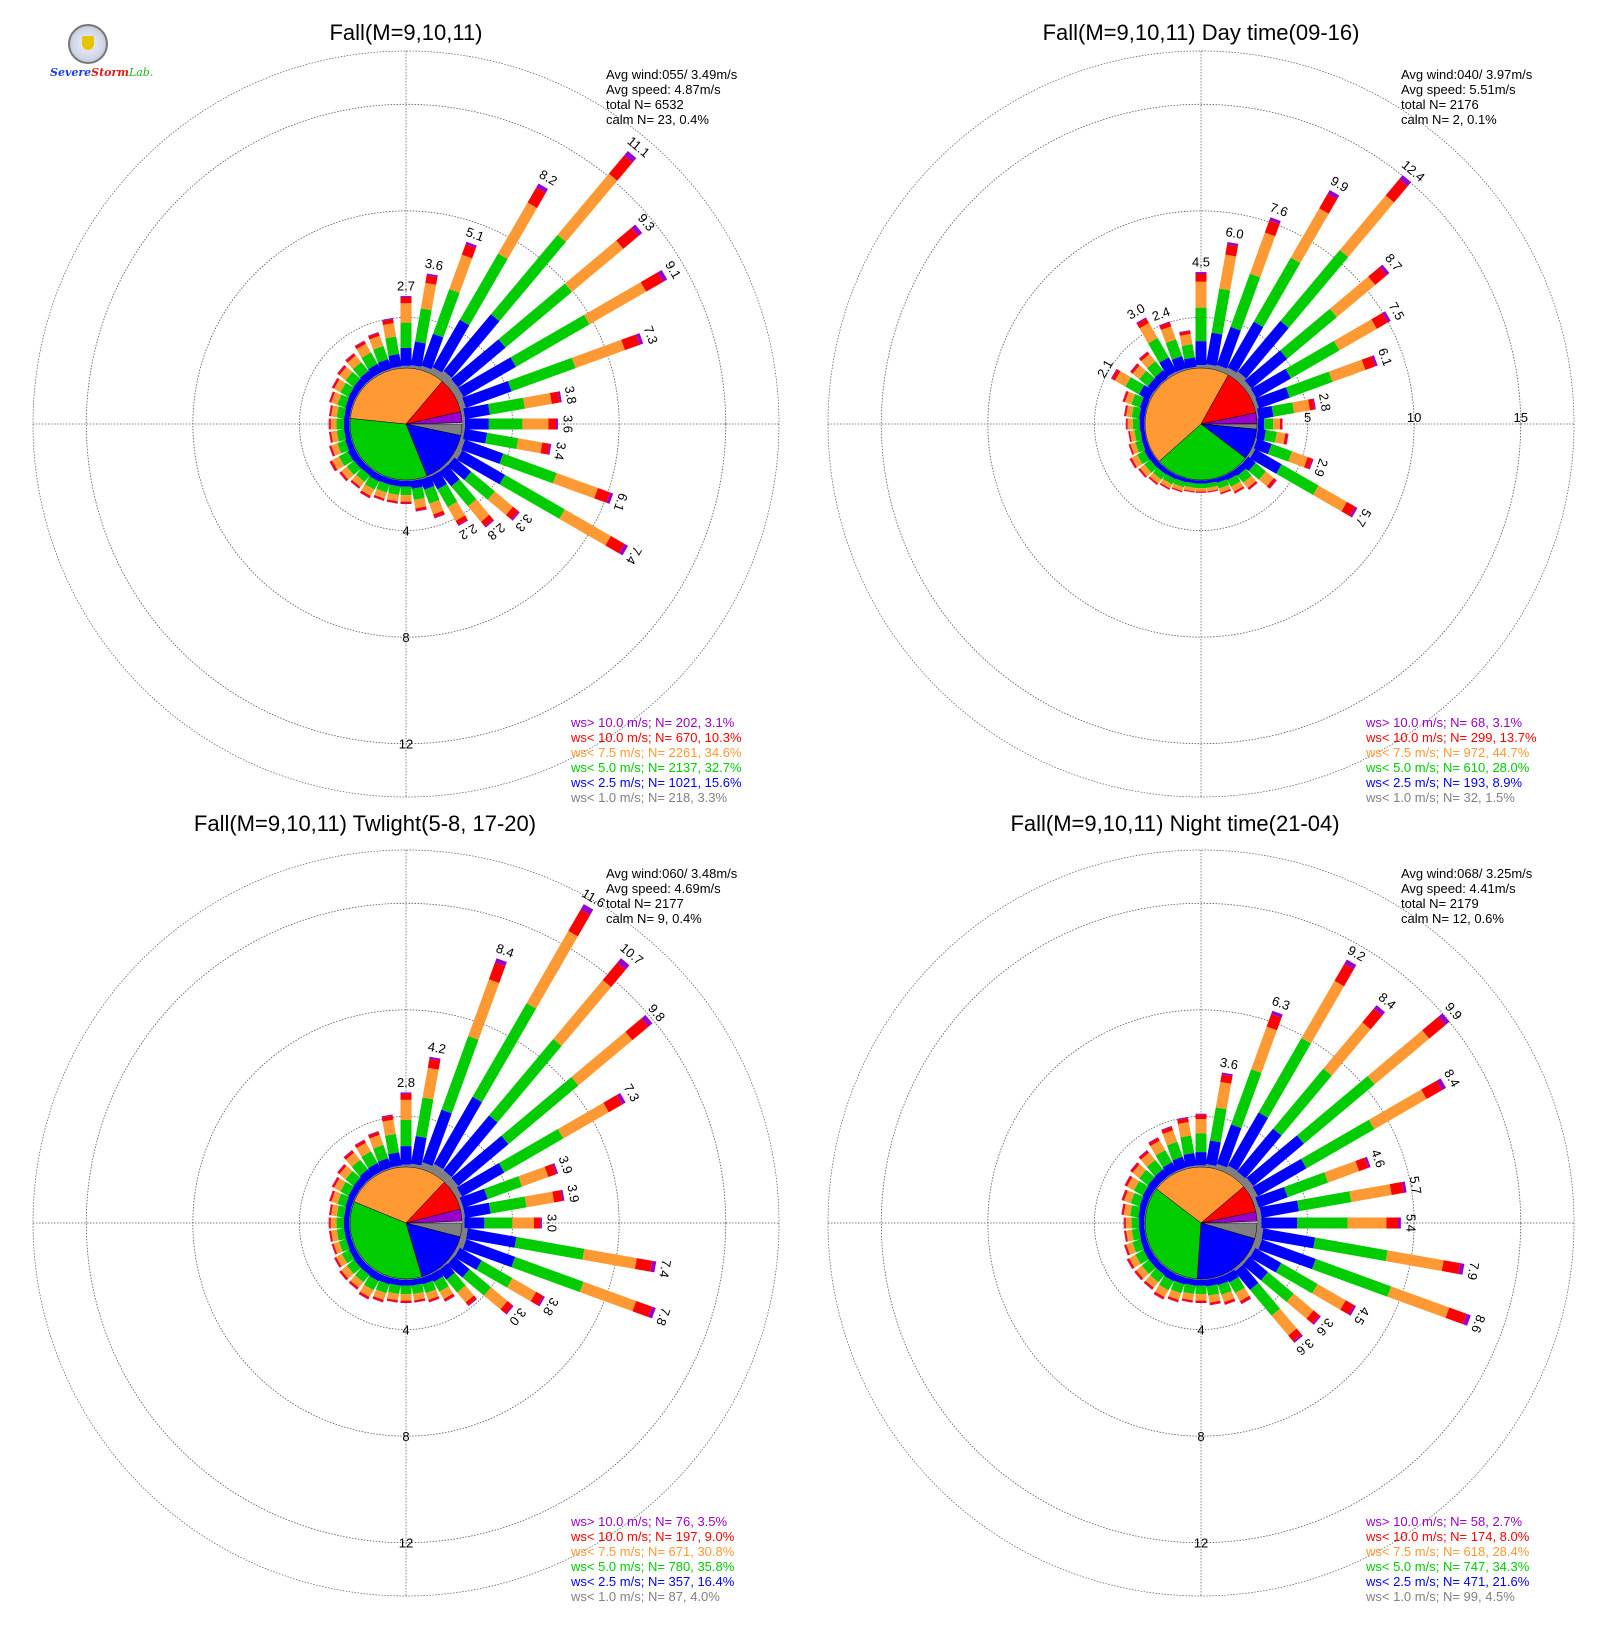 This screenshot has height=1640, width=1620. What do you see at coordinates (498, 1276) in the screenshot?
I see `bar-120deg` at bounding box center [498, 1276].